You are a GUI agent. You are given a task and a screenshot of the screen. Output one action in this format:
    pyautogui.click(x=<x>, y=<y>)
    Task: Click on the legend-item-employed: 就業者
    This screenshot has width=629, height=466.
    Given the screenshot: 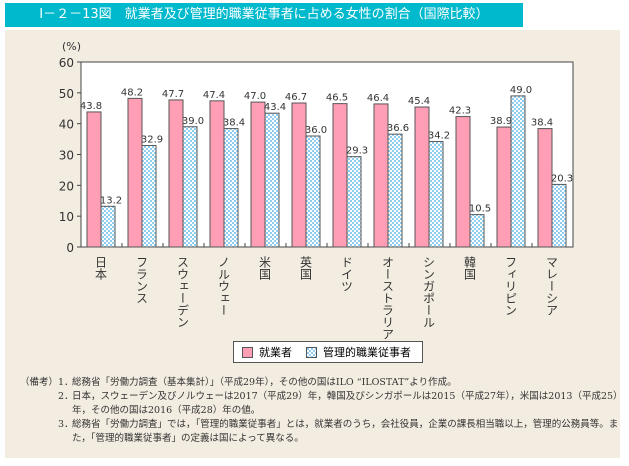 What is the action you would take?
    pyautogui.click(x=267, y=352)
    